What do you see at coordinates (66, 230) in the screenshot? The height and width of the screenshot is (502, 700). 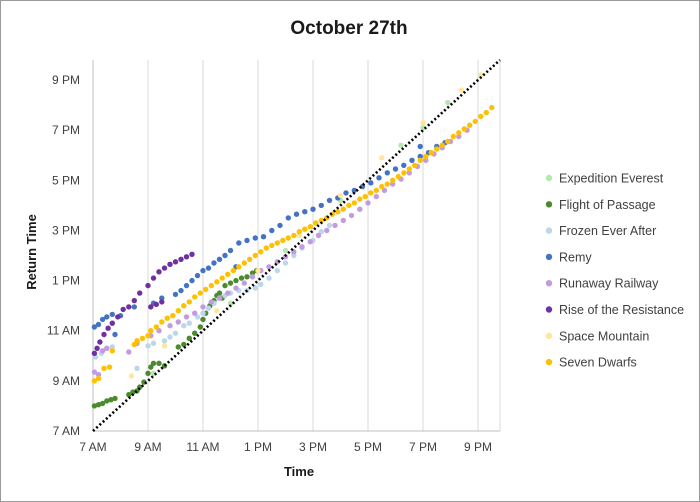 I see `y-tick-label: 3 PM` at bounding box center [66, 230].